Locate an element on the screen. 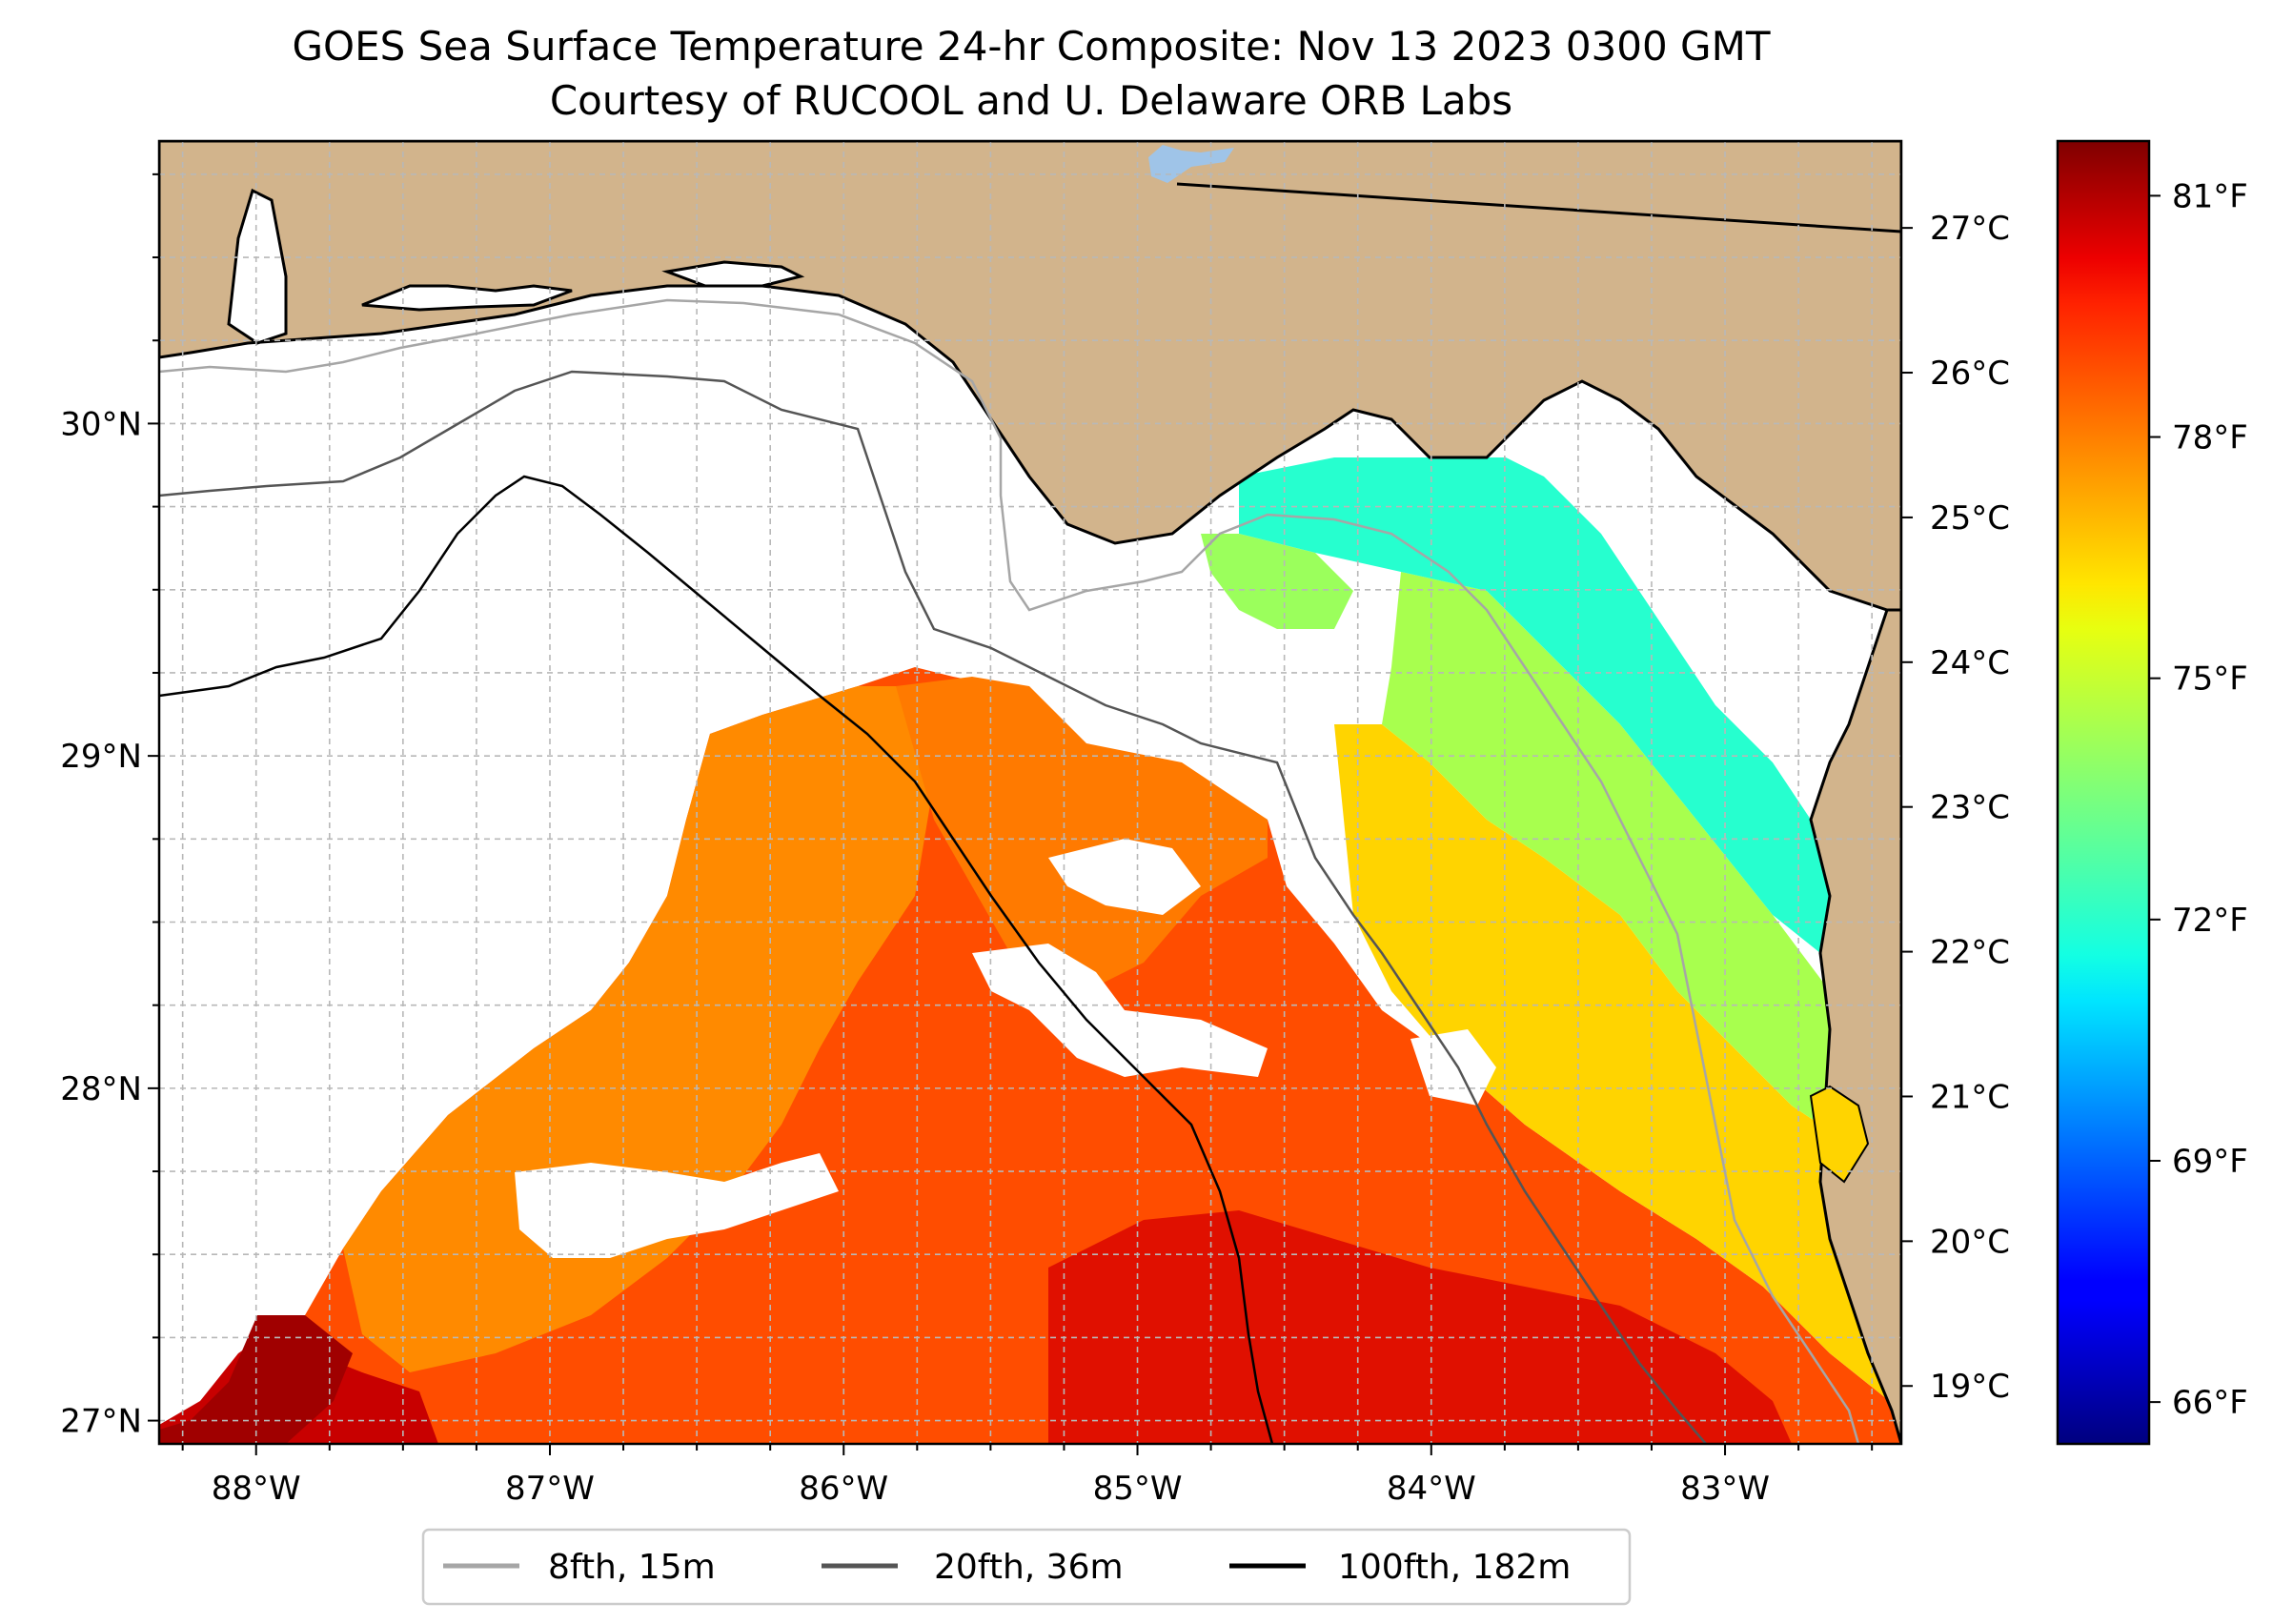 This screenshot has height=1624, width=2293. celsius-tick-label: 25°C is located at coordinates (1970, 518).